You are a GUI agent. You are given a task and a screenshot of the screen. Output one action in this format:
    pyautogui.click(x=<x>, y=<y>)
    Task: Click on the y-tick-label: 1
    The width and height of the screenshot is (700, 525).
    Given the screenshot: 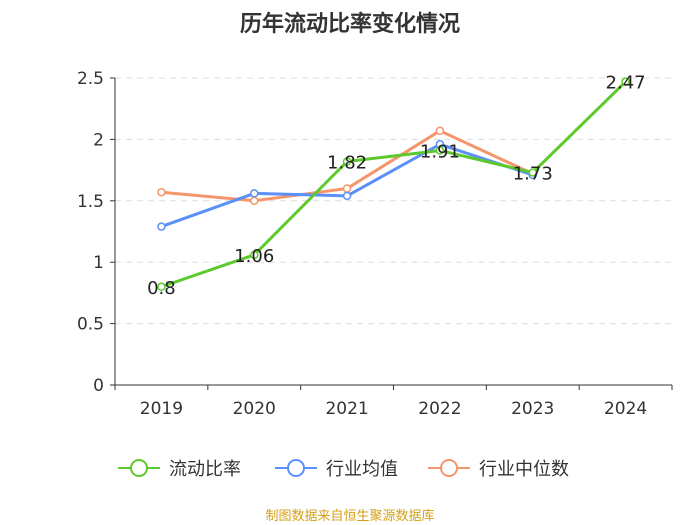 What is the action you would take?
    pyautogui.click(x=98, y=263)
    